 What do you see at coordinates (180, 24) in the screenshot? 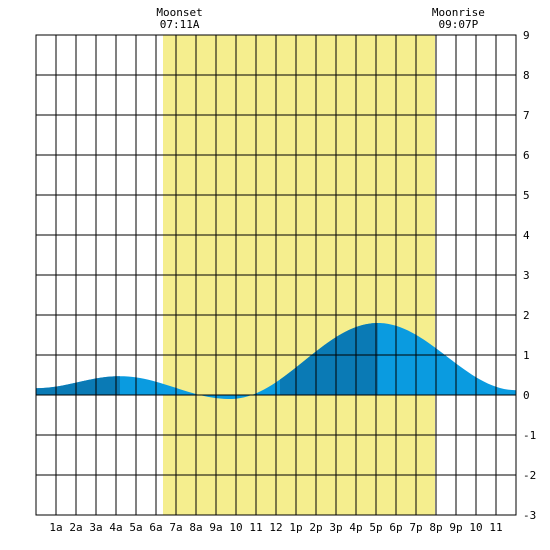
I see `moon-event-time: 07:11A` at bounding box center [180, 24].